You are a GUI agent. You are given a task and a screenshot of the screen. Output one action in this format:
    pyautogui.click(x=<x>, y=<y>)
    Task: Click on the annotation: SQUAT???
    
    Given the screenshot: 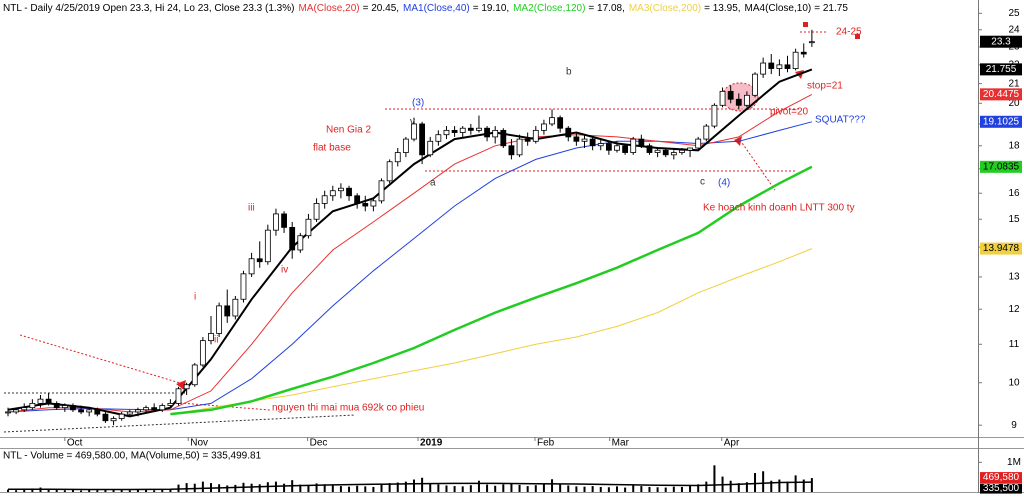 What is the action you would take?
    pyautogui.click(x=840, y=120)
    